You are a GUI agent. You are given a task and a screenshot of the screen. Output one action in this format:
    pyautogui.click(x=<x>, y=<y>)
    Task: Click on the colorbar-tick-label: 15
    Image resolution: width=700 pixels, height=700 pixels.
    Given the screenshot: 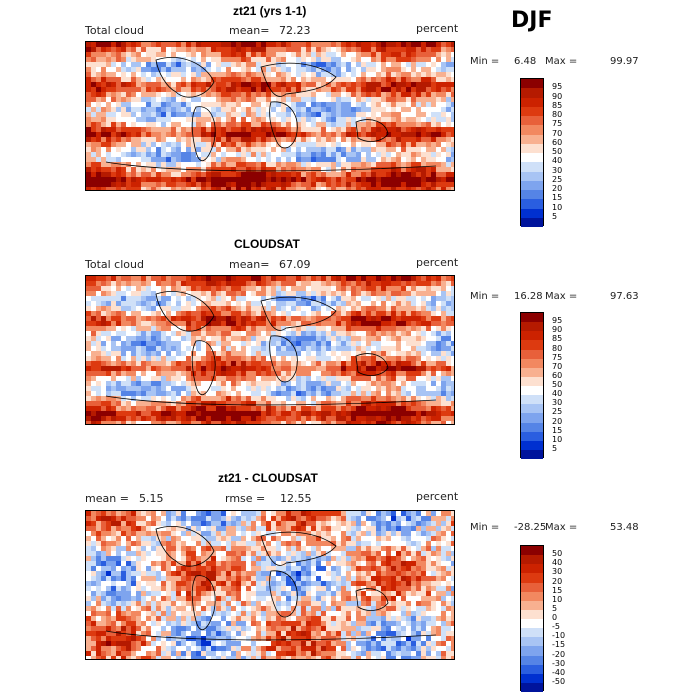 What is the action you would take?
    pyautogui.click(x=557, y=590)
    